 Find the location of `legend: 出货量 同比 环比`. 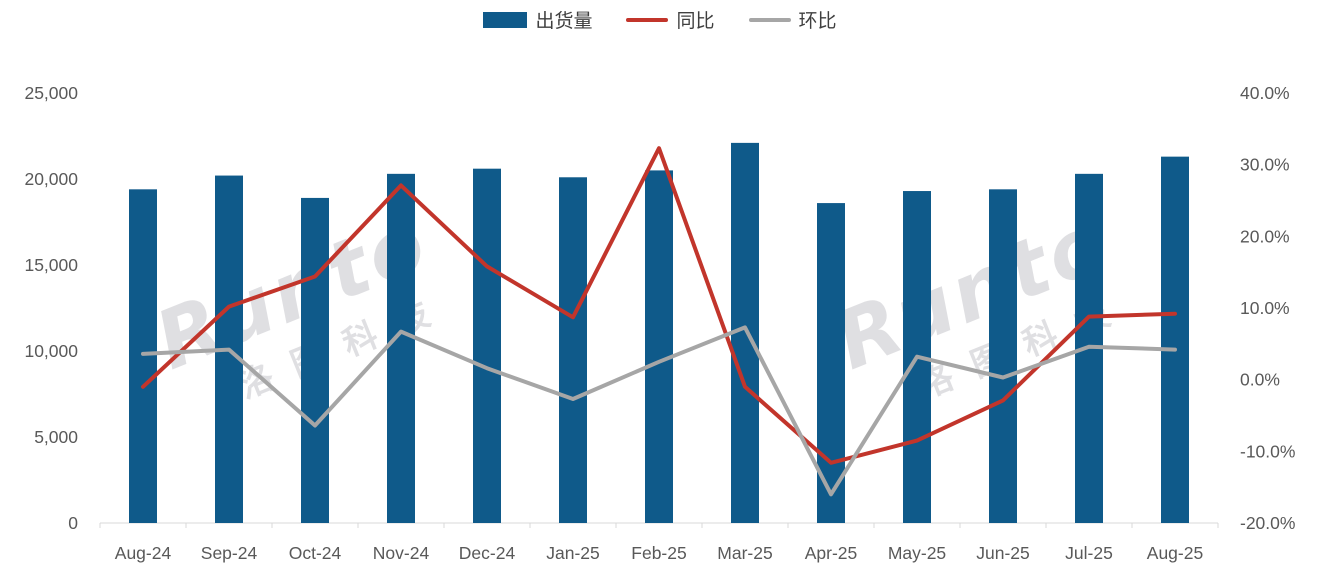

legend: 出货量 同比 环比 is located at coordinates (660, 19).